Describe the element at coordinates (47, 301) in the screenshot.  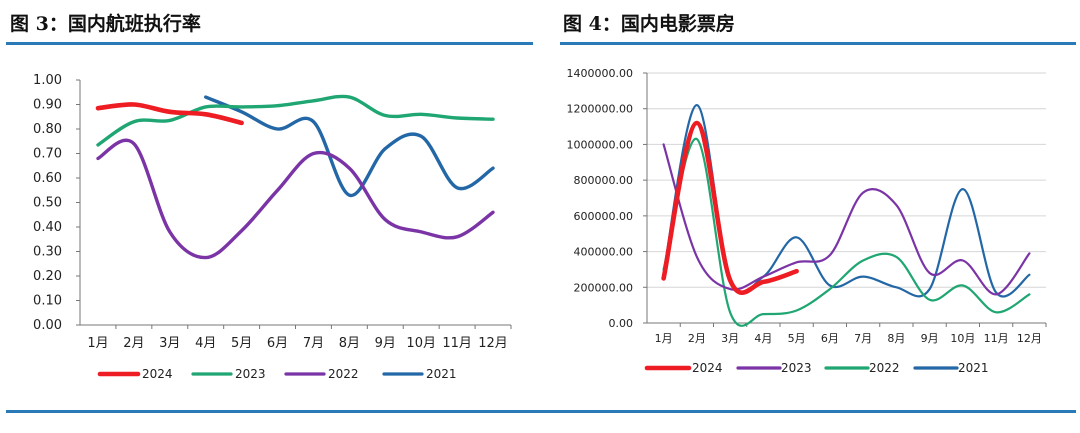
I see `y-tick-label: 0.10` at that location.